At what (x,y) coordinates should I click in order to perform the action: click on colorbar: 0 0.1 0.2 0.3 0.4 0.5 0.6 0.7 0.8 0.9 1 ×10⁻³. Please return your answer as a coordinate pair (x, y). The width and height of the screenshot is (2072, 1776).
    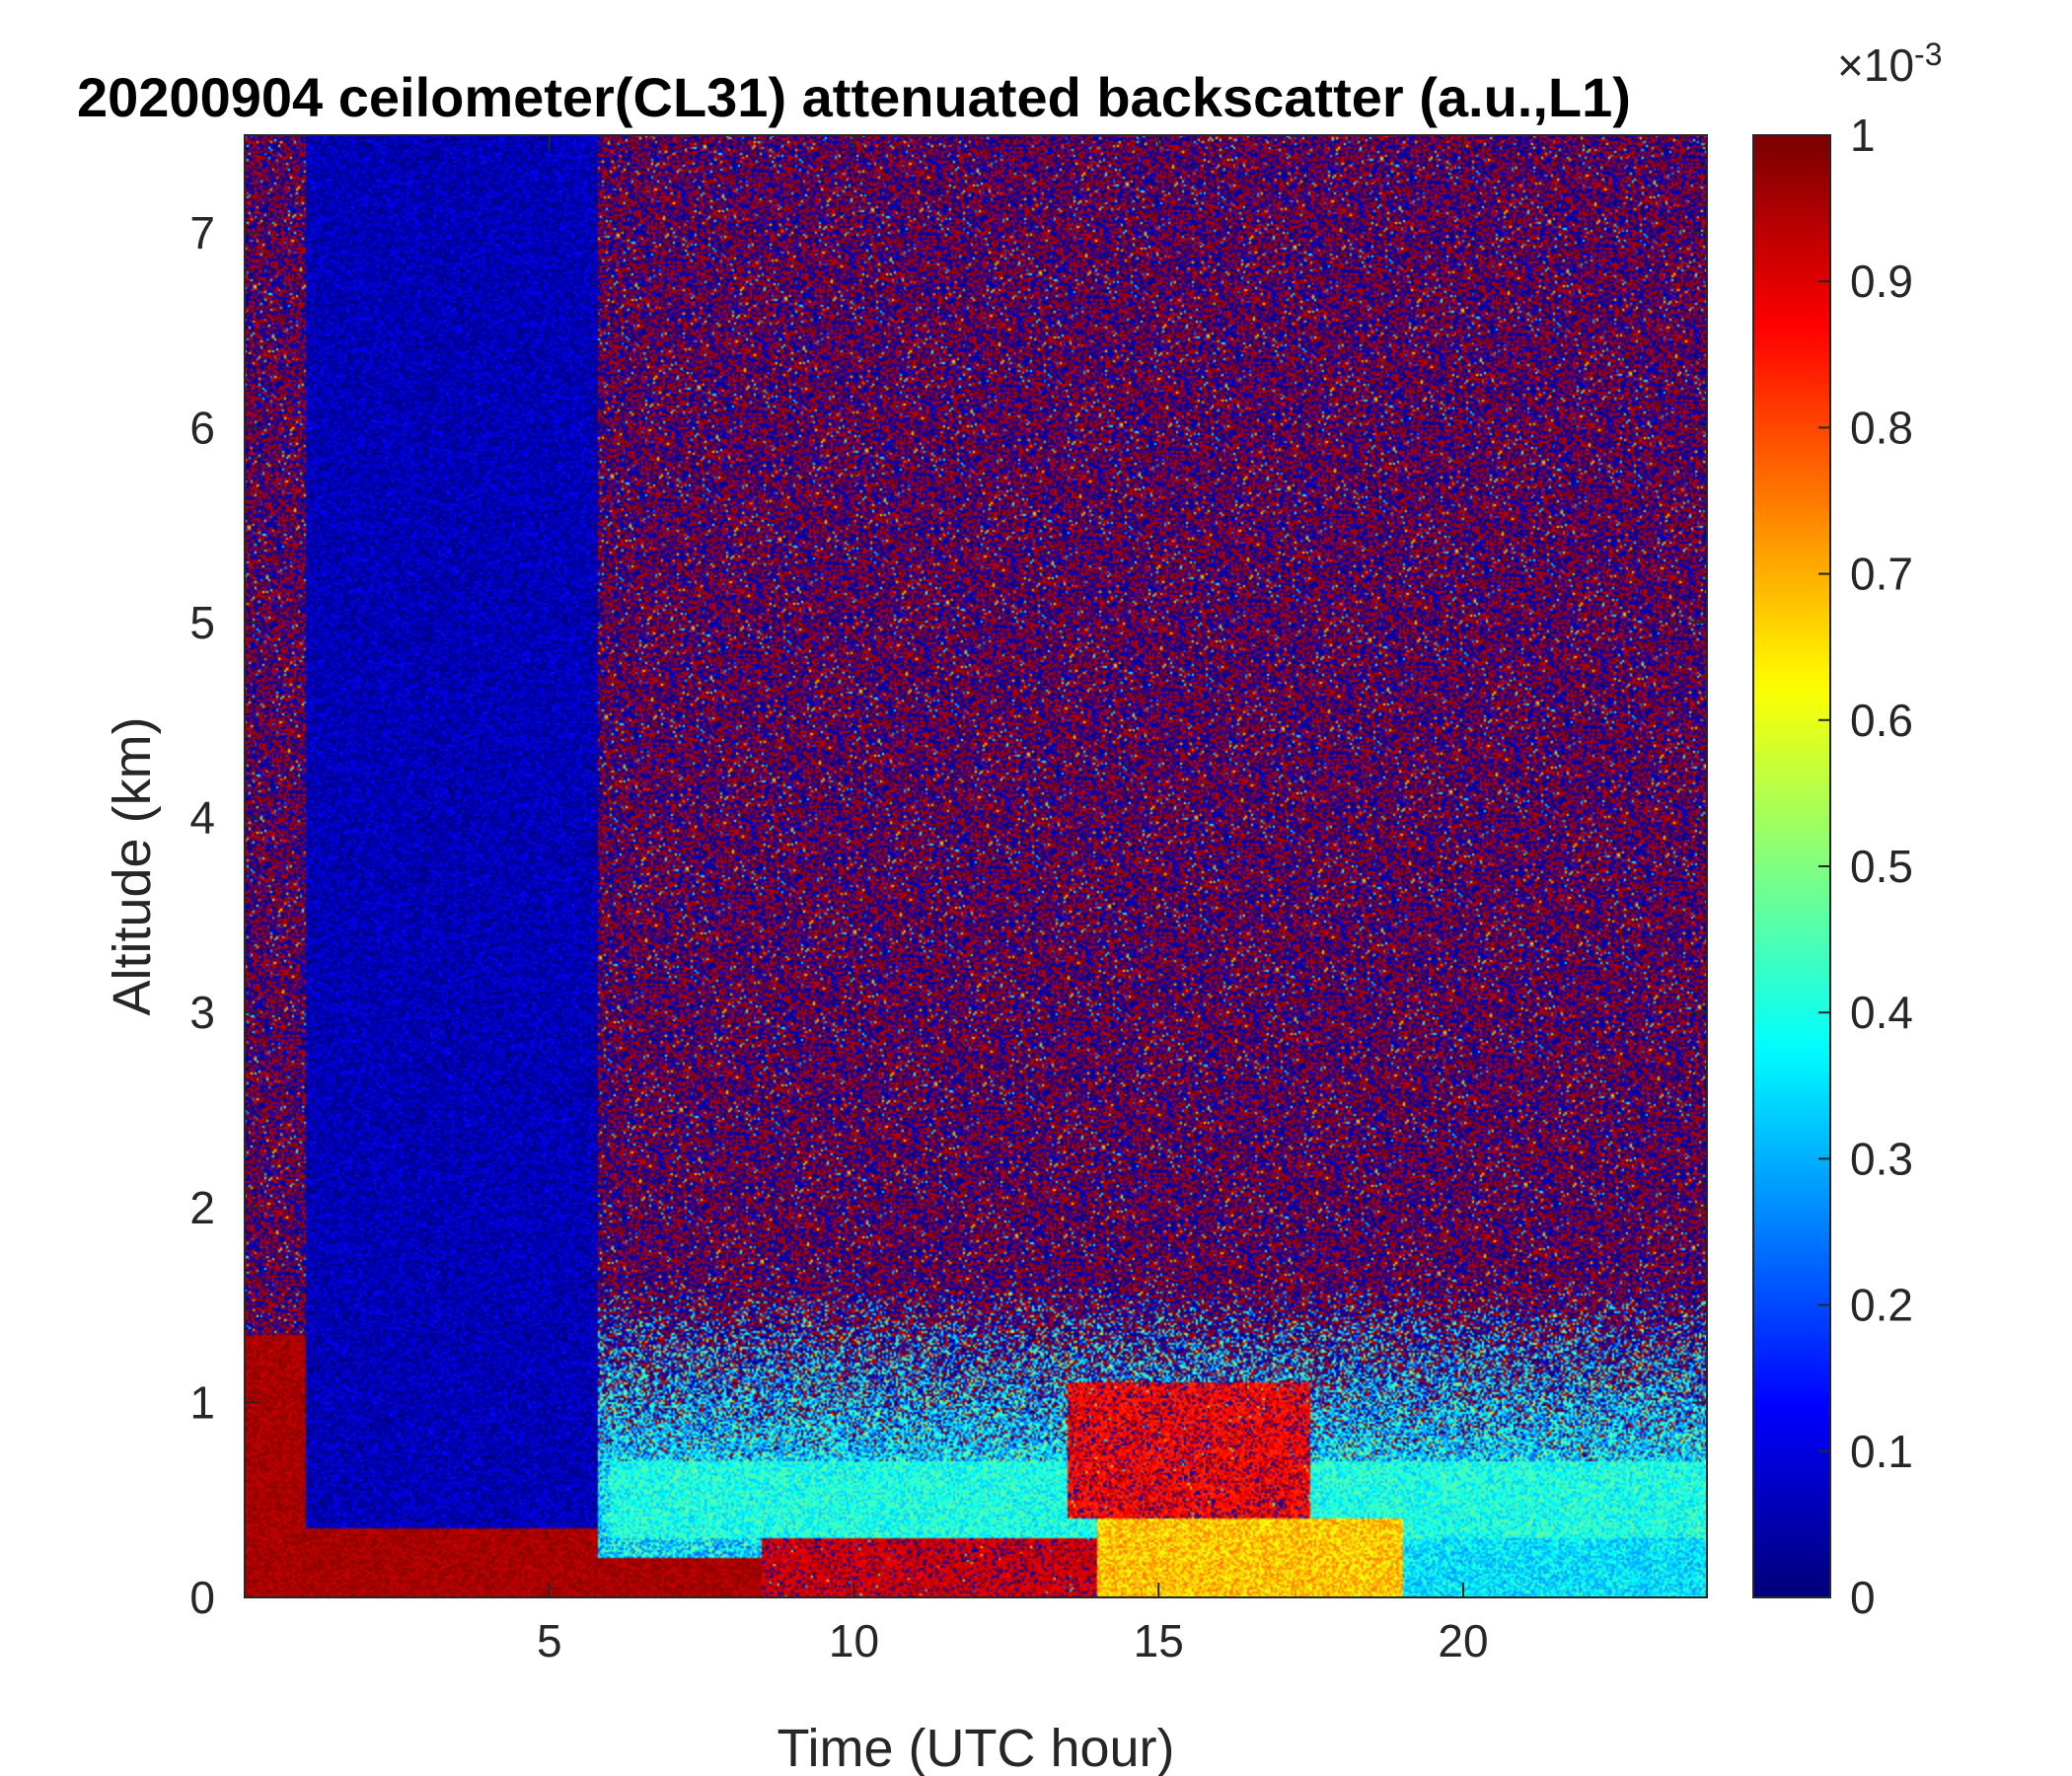
    Looking at the image, I should click on (1847, 830).